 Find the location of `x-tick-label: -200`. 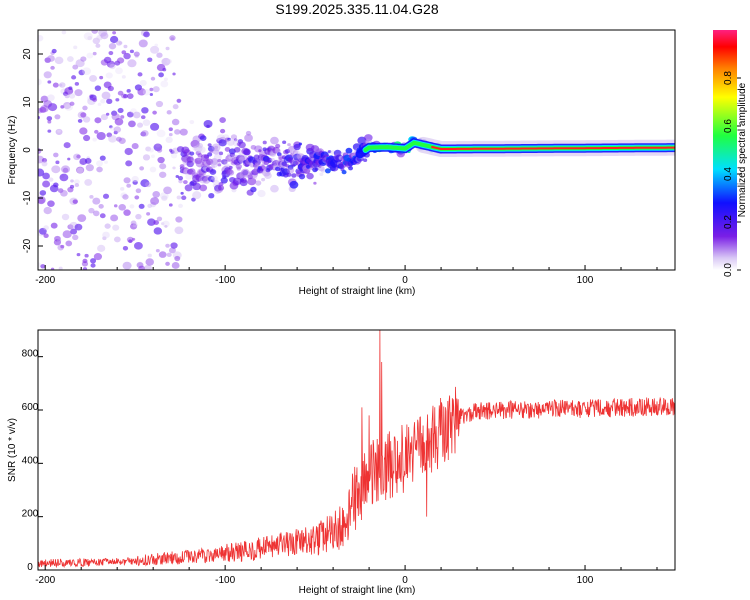

x-tick-label: -200 is located at coordinates (45, 280).